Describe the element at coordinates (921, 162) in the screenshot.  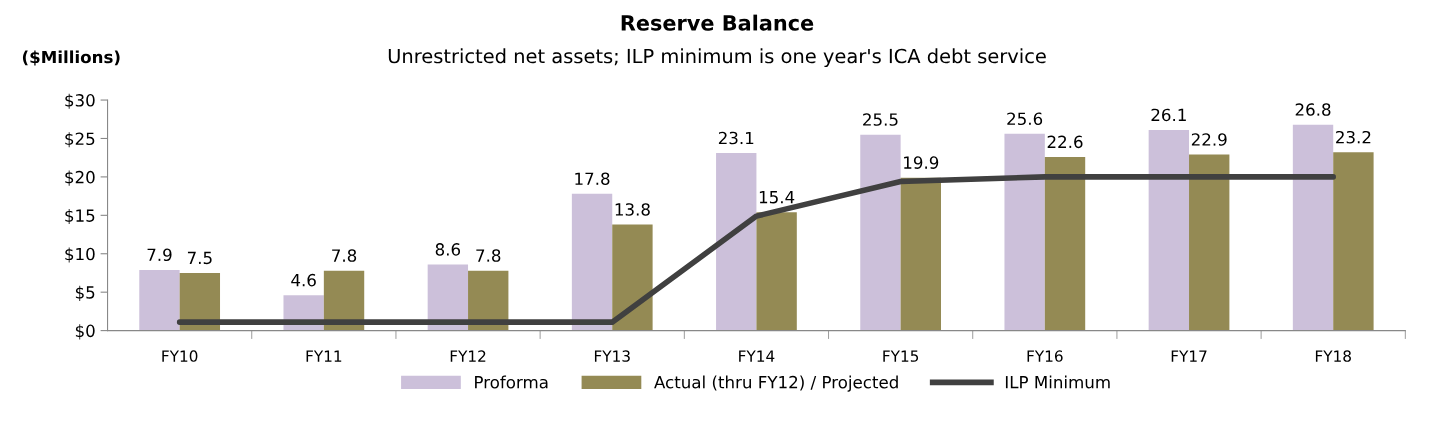
I see `data-label: 19.9` at that location.